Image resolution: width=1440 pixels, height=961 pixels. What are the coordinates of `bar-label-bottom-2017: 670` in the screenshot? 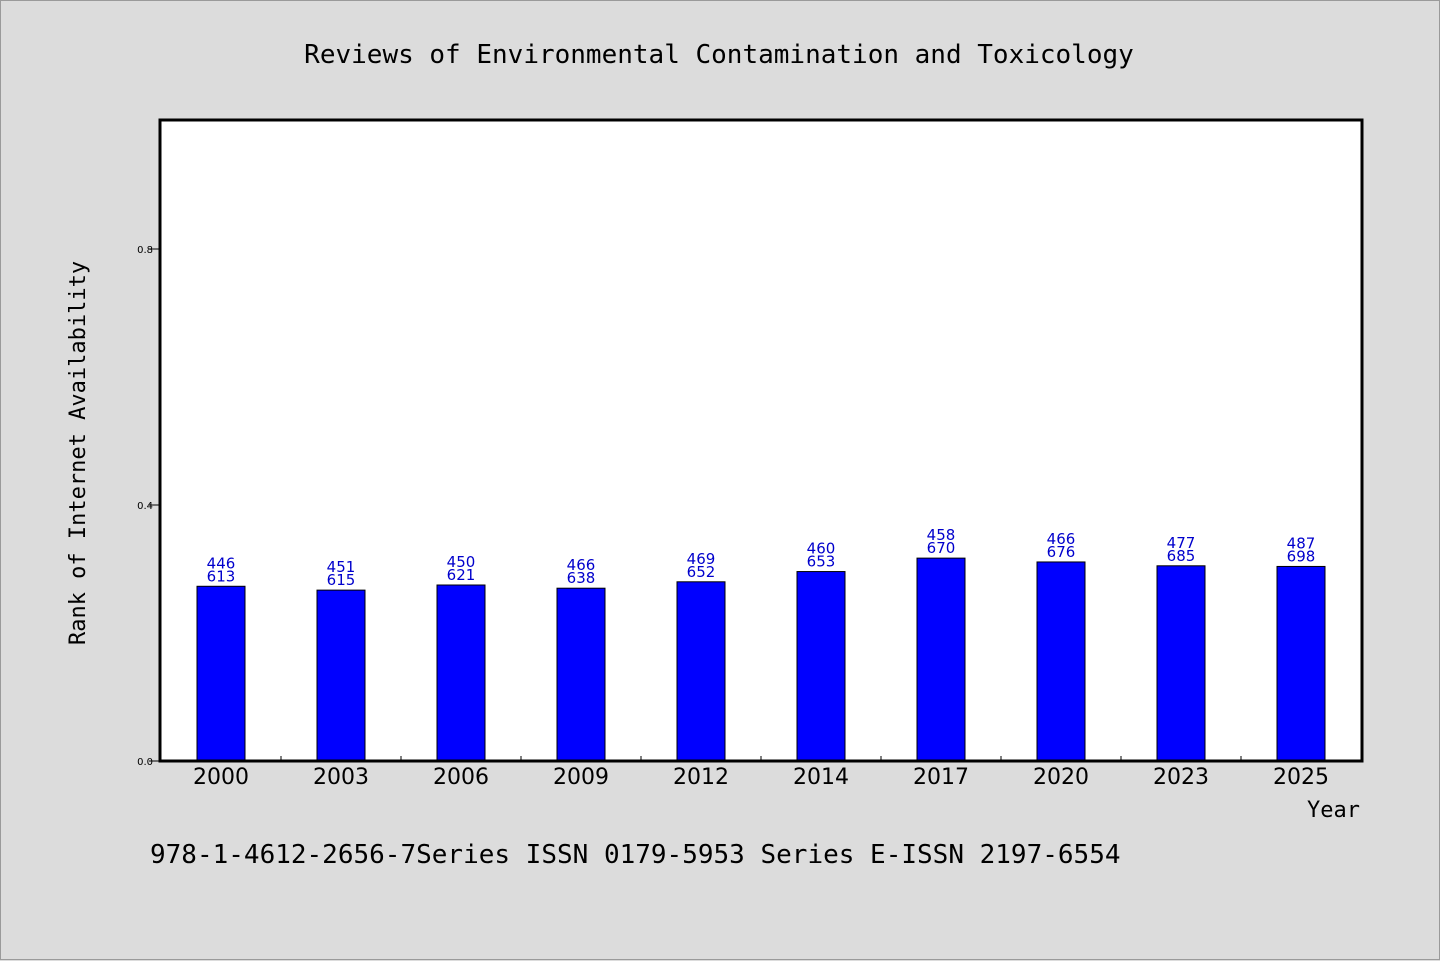 It's located at (941, 548).